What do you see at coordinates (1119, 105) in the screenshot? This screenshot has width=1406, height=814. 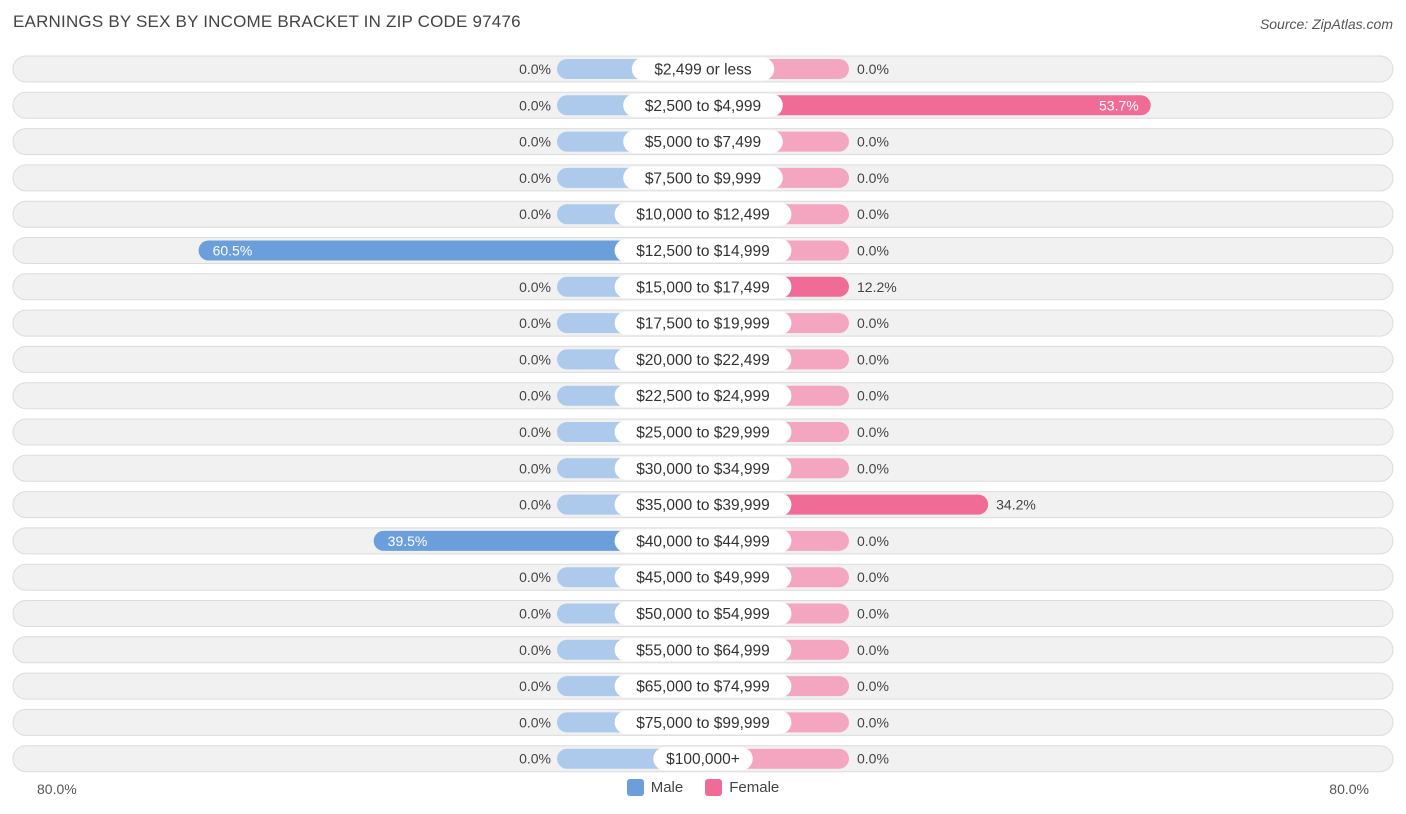 I see `female-value-label: 53.7%` at bounding box center [1119, 105].